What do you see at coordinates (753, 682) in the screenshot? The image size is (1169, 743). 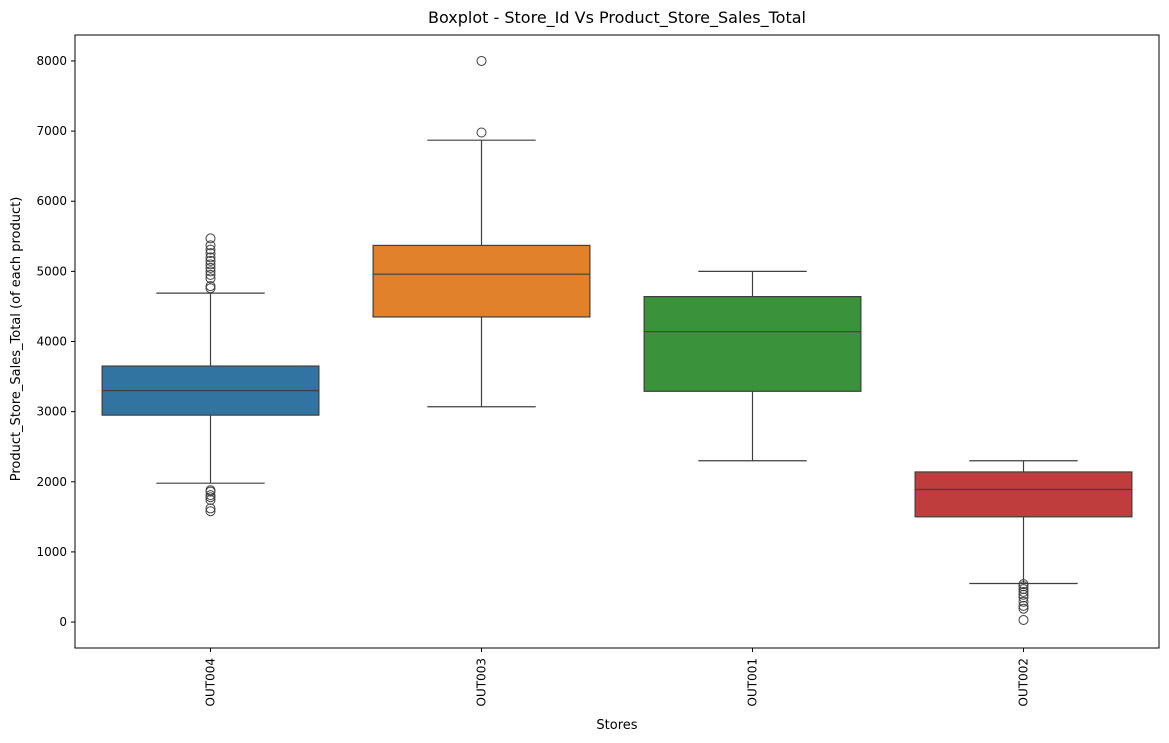 I see `x-tick-label: OUT001` at bounding box center [753, 682].